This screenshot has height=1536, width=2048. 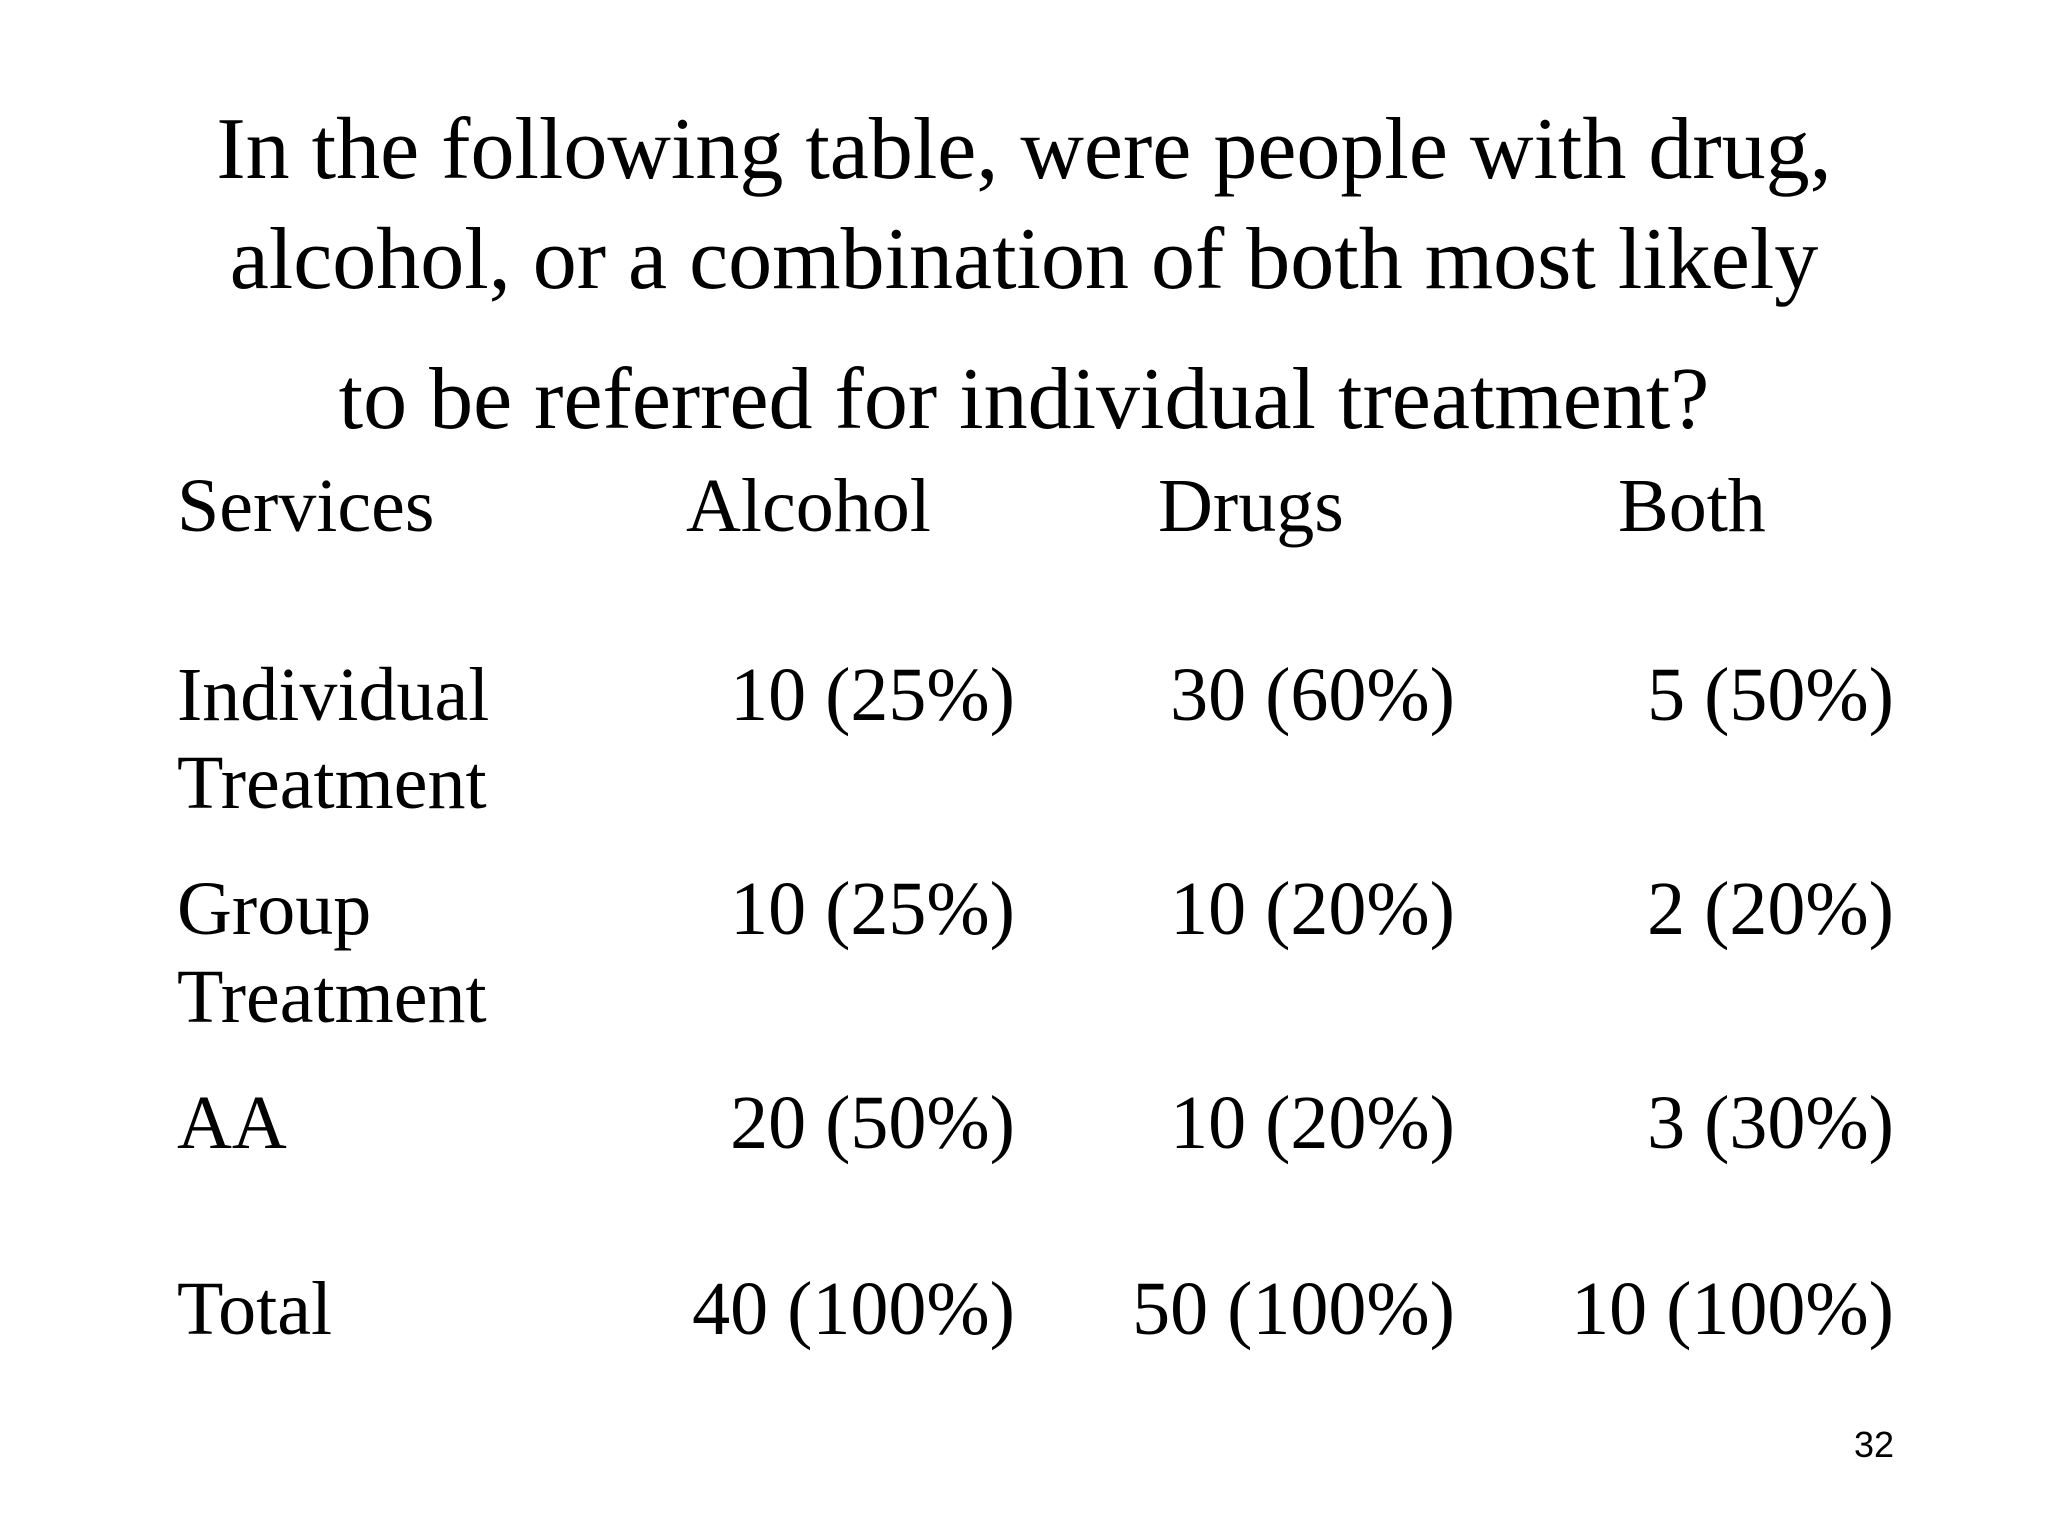 What do you see at coordinates (1732, 1309) in the screenshot?
I see `cell-total-both: 10 (100%)` at bounding box center [1732, 1309].